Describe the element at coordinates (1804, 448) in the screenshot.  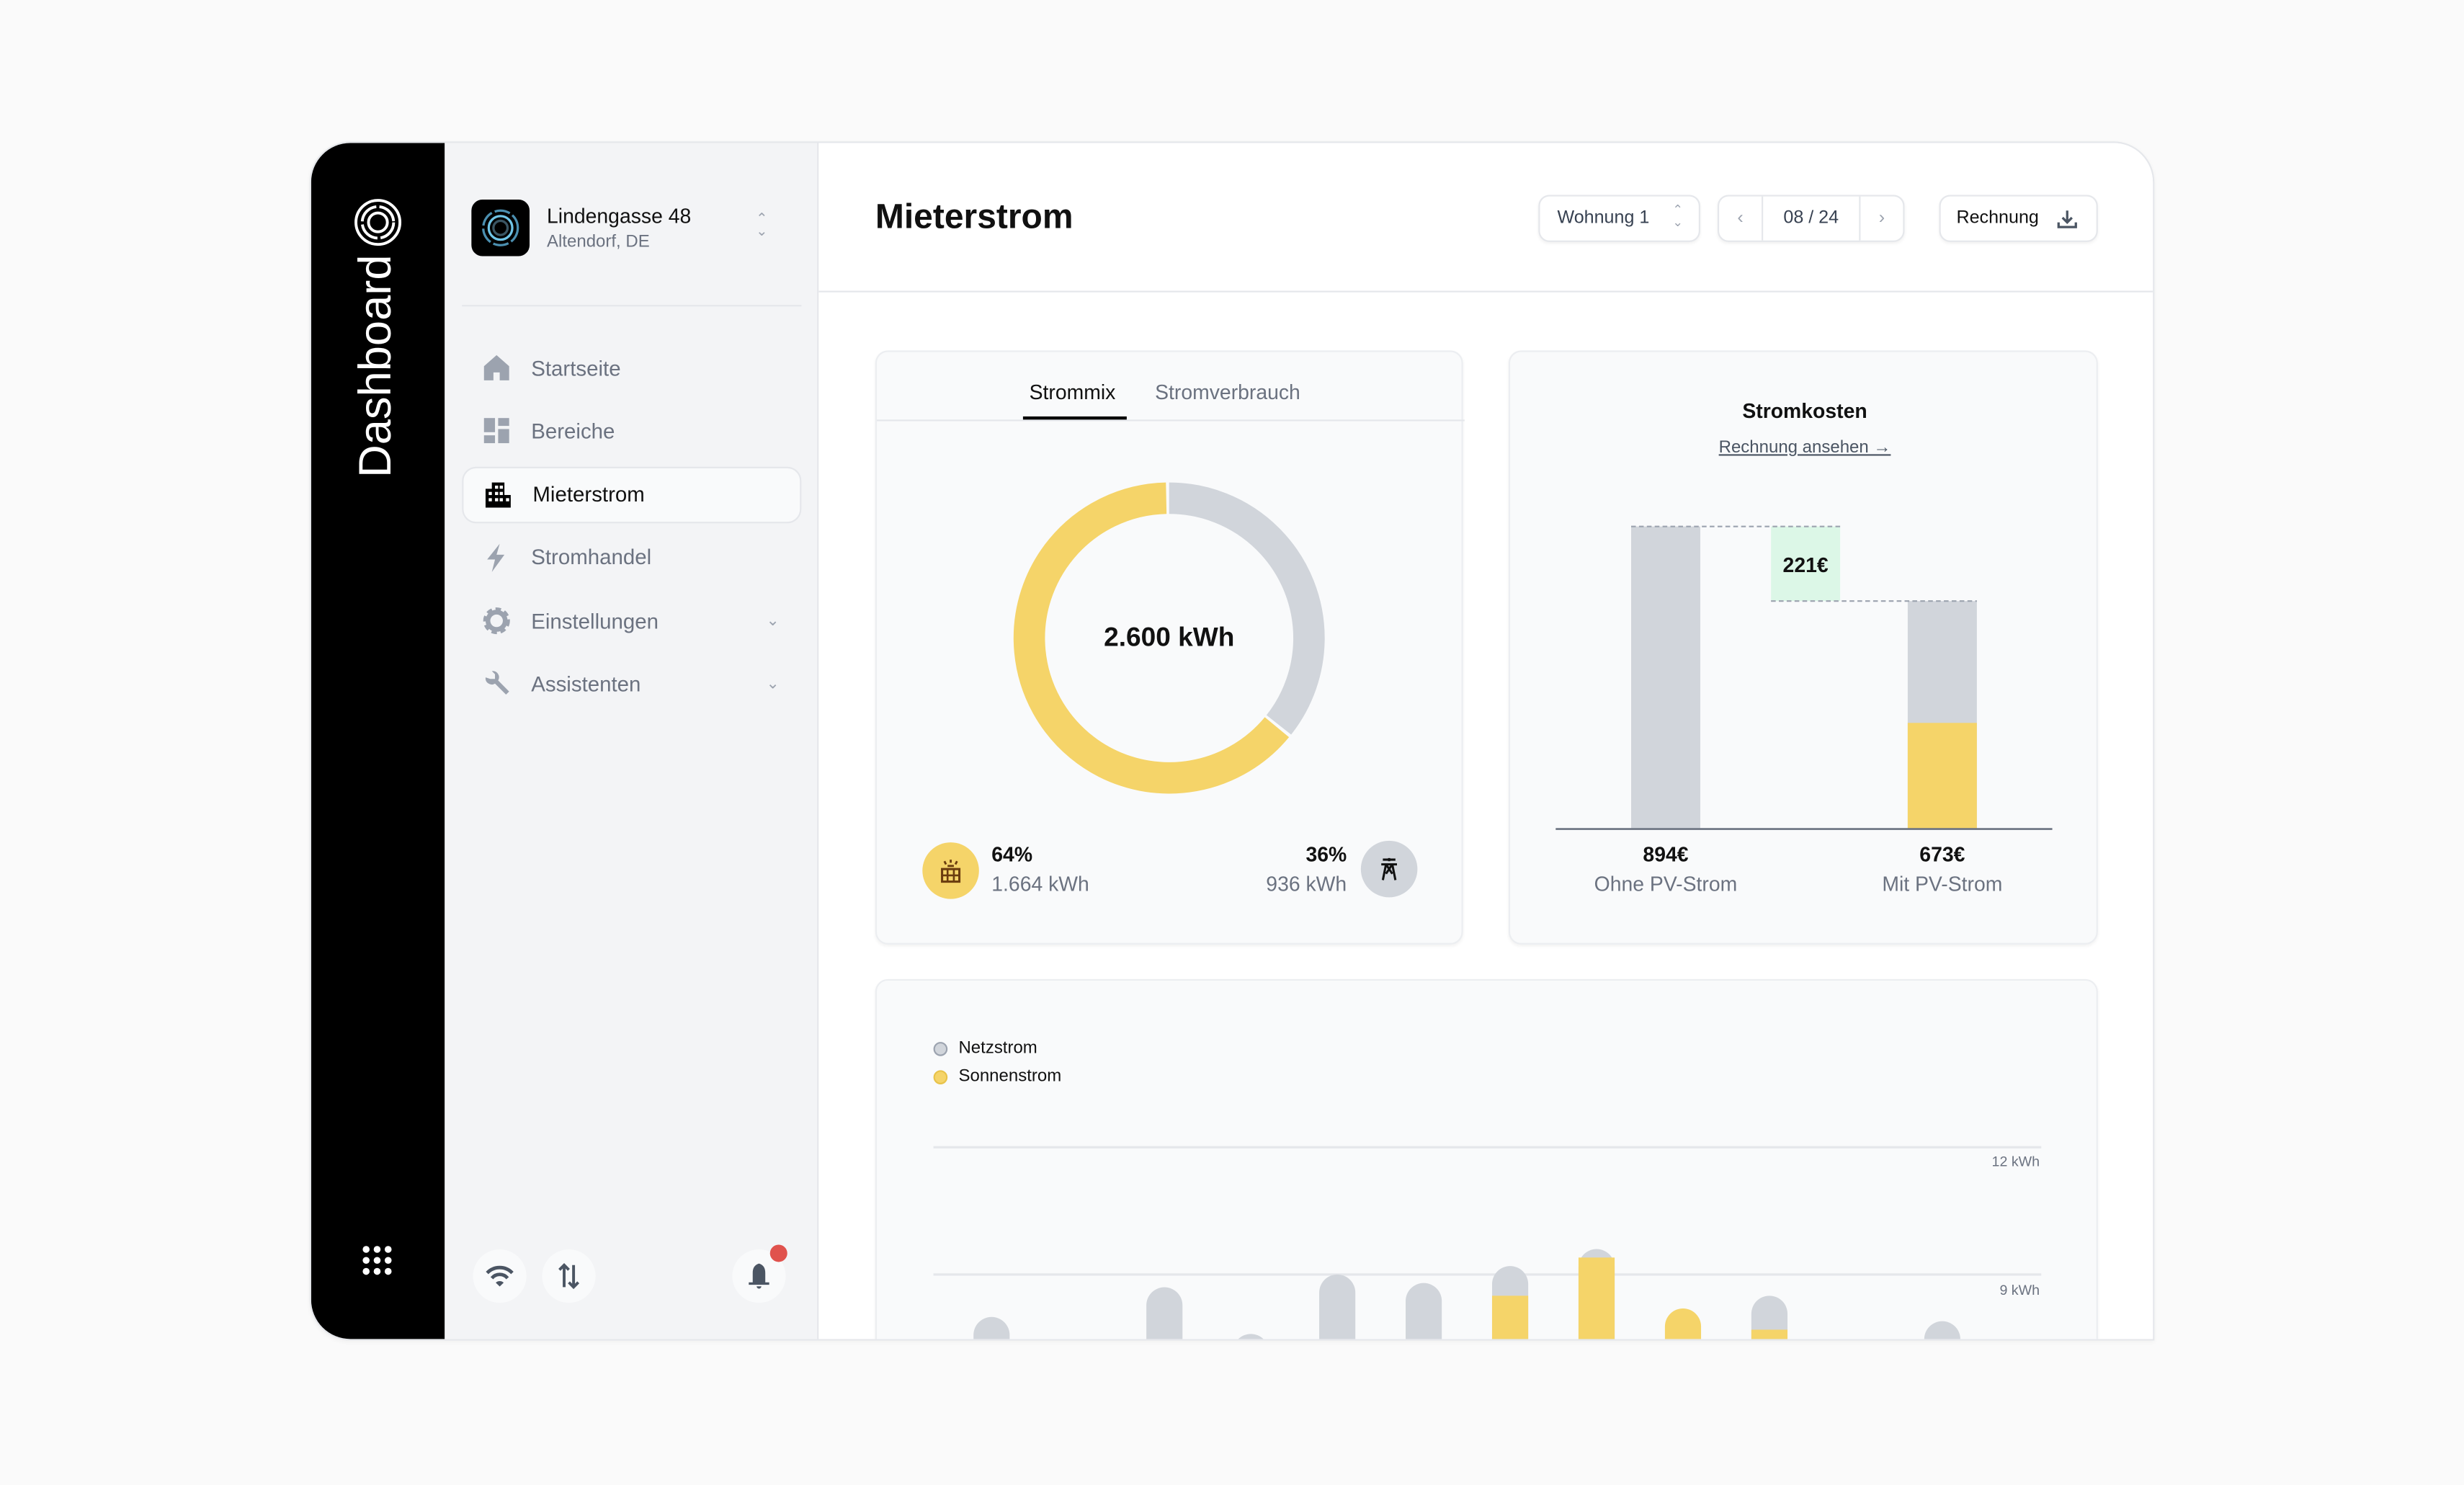
I see `view-invoice-link: Rechnung ansehen →` at that location.